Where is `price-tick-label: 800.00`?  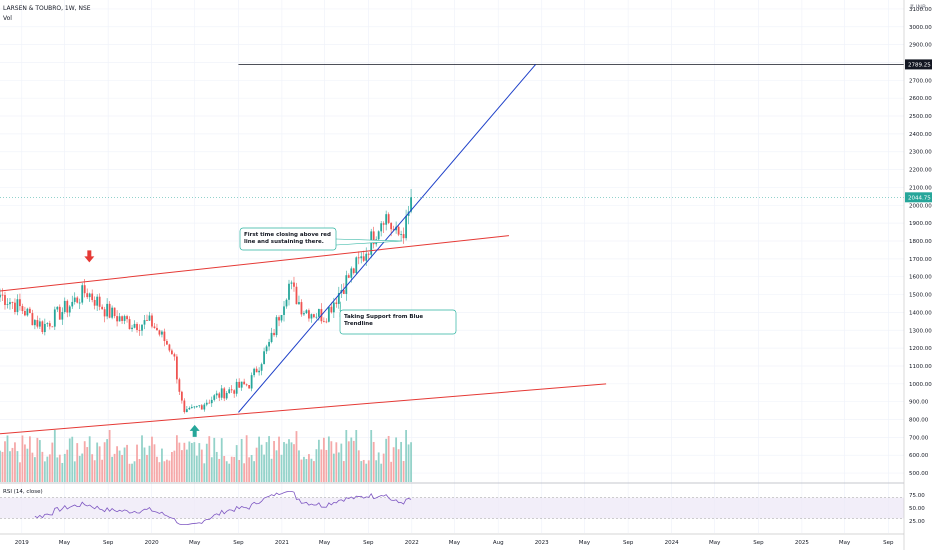
price-tick-label: 800.00 is located at coordinates (919, 421).